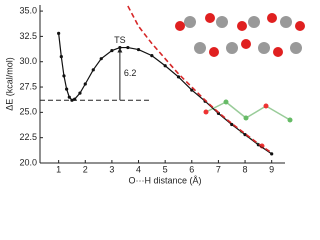 The width and height of the screenshot is (320, 240). Describe the element at coordinates (28, 36) in the screenshot. I see `y-tick-label: 32.5` at that location.